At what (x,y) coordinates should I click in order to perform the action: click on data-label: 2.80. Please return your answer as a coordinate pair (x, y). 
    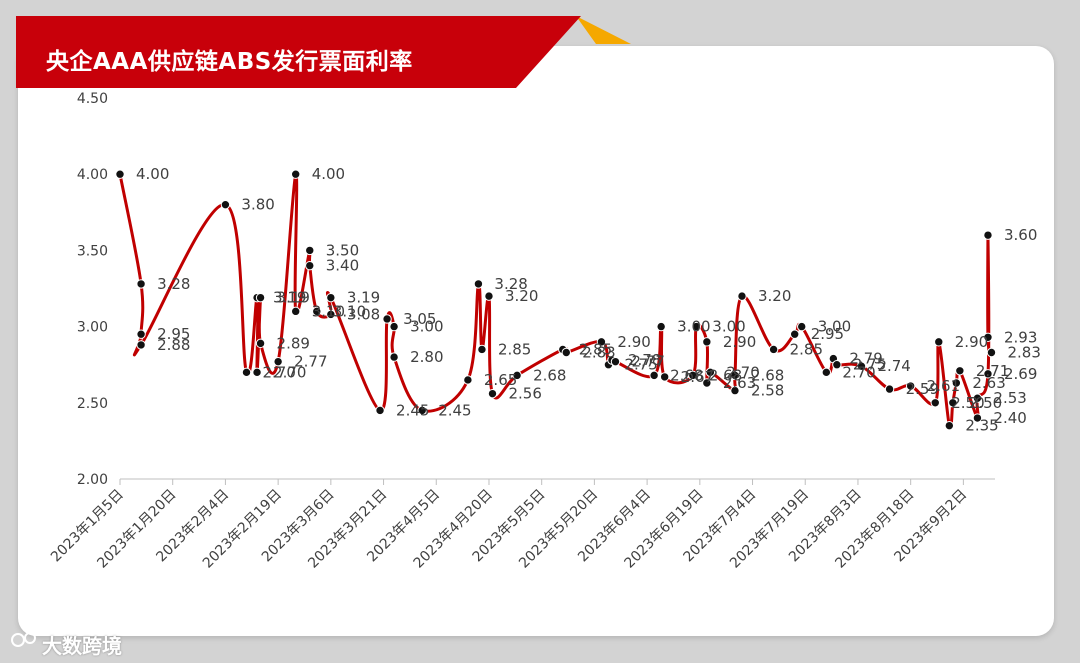
    Looking at the image, I should click on (426, 357).